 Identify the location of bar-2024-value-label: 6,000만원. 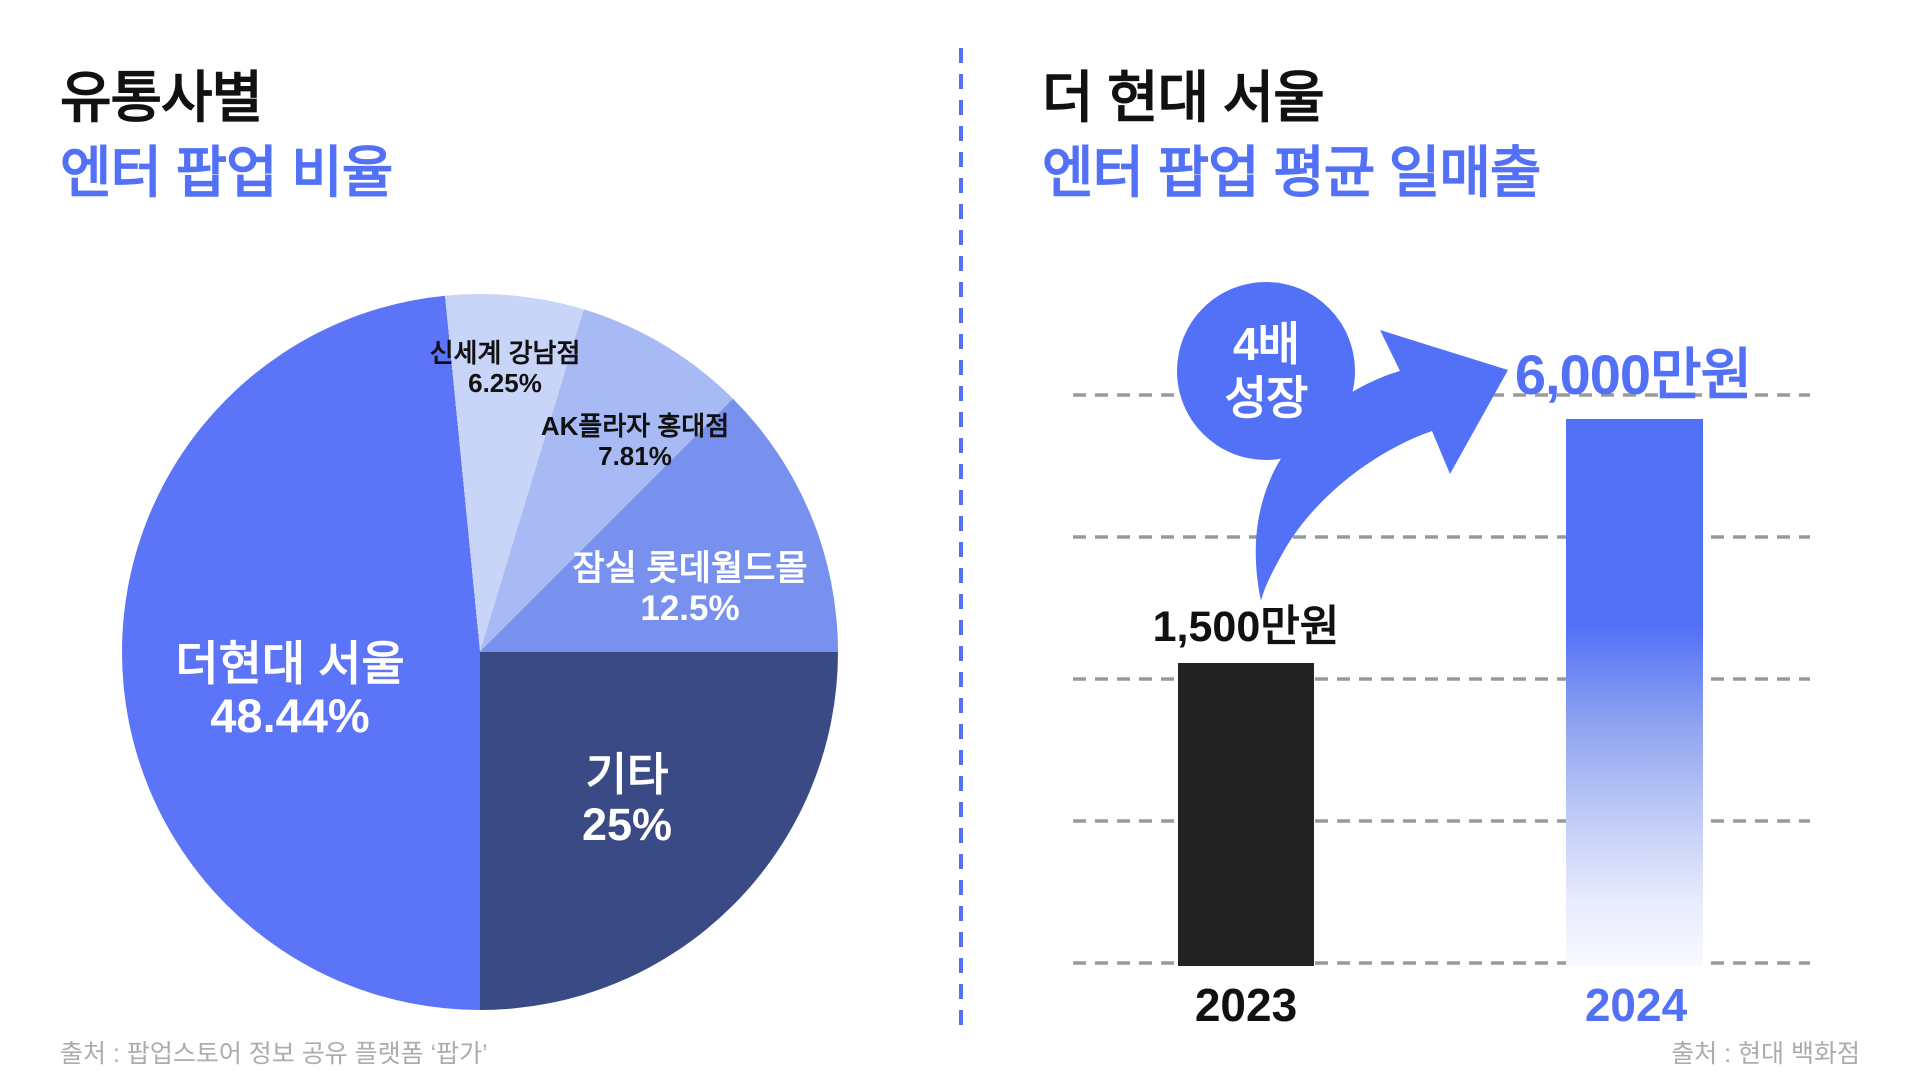
(1633, 374).